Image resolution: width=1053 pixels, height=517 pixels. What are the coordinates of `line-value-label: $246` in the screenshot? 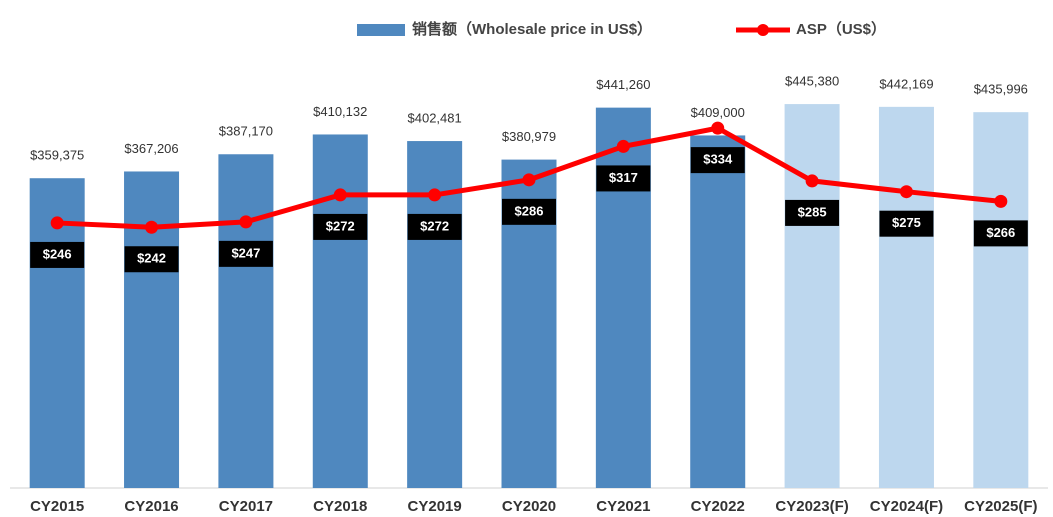 It's located at (57, 253).